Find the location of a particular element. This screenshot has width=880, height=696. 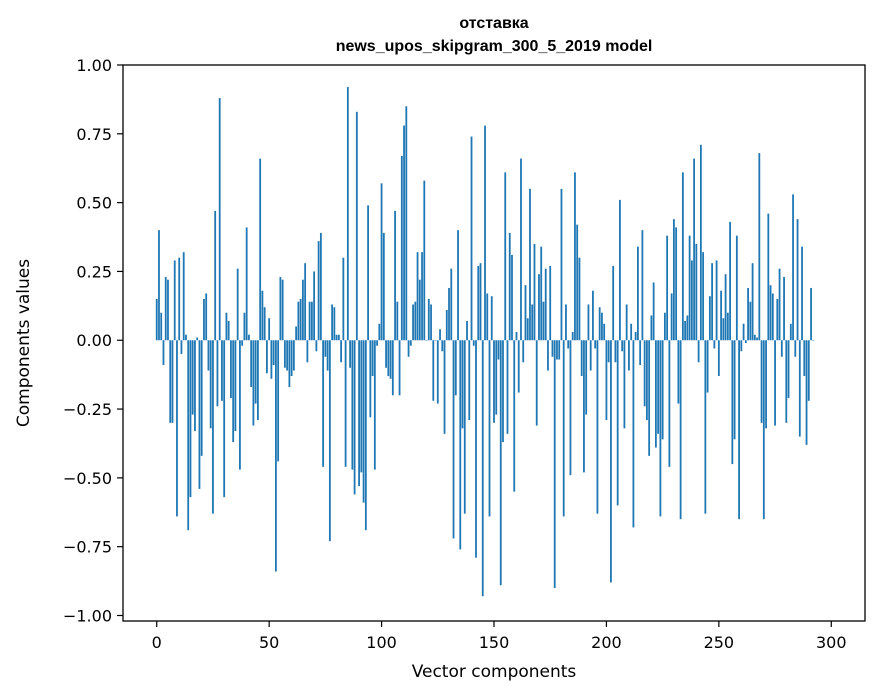

x-axis-label: Vector components is located at coordinates (494, 672).